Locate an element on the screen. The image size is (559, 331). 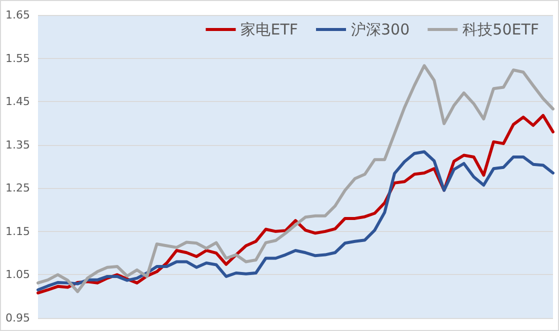
y-tick-label: 1.05 is located at coordinates (18, 275).